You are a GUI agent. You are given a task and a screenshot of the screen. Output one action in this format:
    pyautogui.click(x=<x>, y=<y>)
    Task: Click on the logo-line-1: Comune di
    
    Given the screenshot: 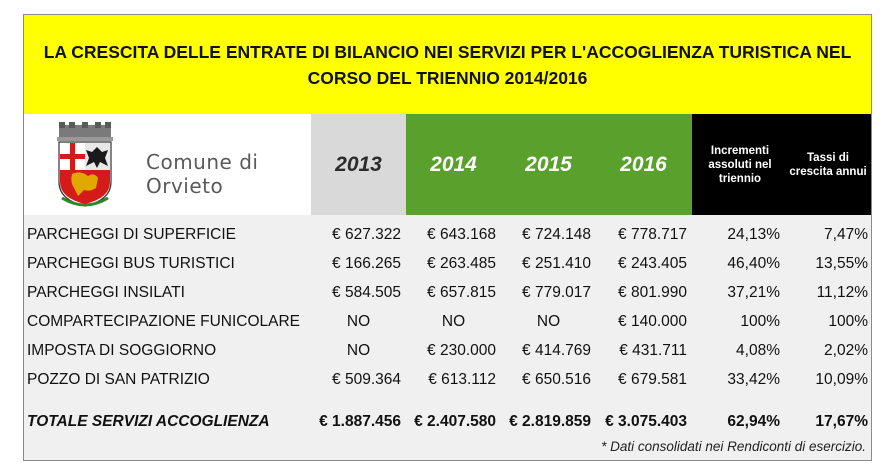 What is the action you would take?
    pyautogui.click(x=202, y=162)
    